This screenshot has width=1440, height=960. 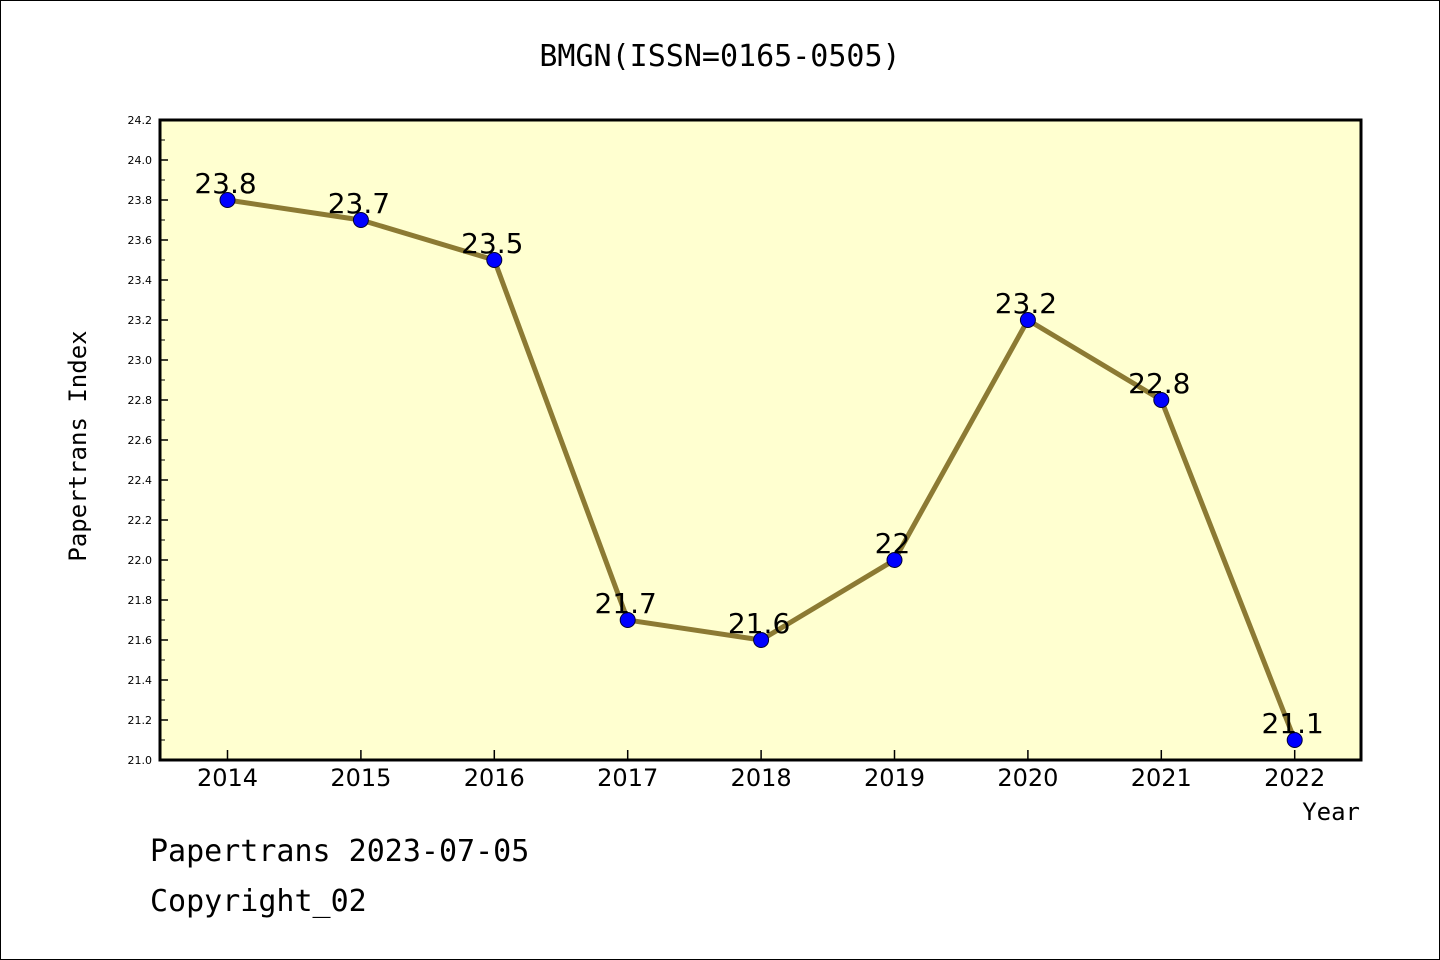 What do you see at coordinates (360, 778) in the screenshot?
I see `x-tick-label: 2015` at bounding box center [360, 778].